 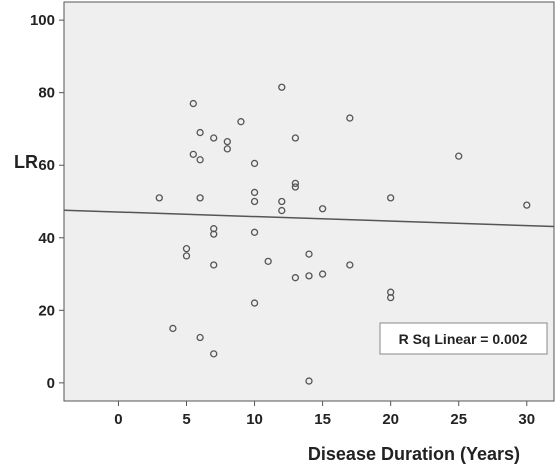 What do you see at coordinates (526, 419) in the screenshot?
I see `x-tick-label: 30` at bounding box center [526, 419].